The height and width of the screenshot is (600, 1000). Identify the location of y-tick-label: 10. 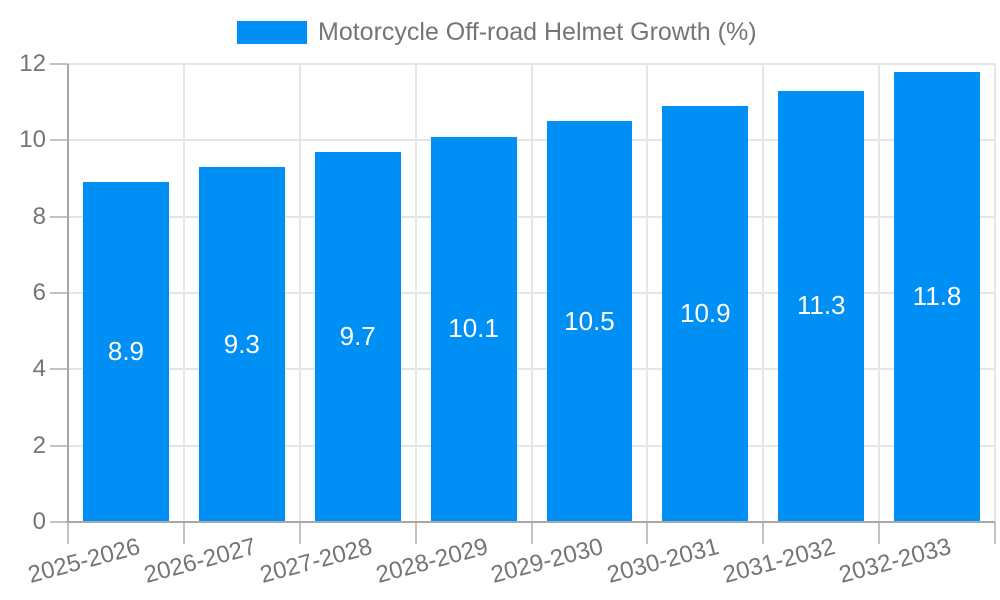
(32, 140).